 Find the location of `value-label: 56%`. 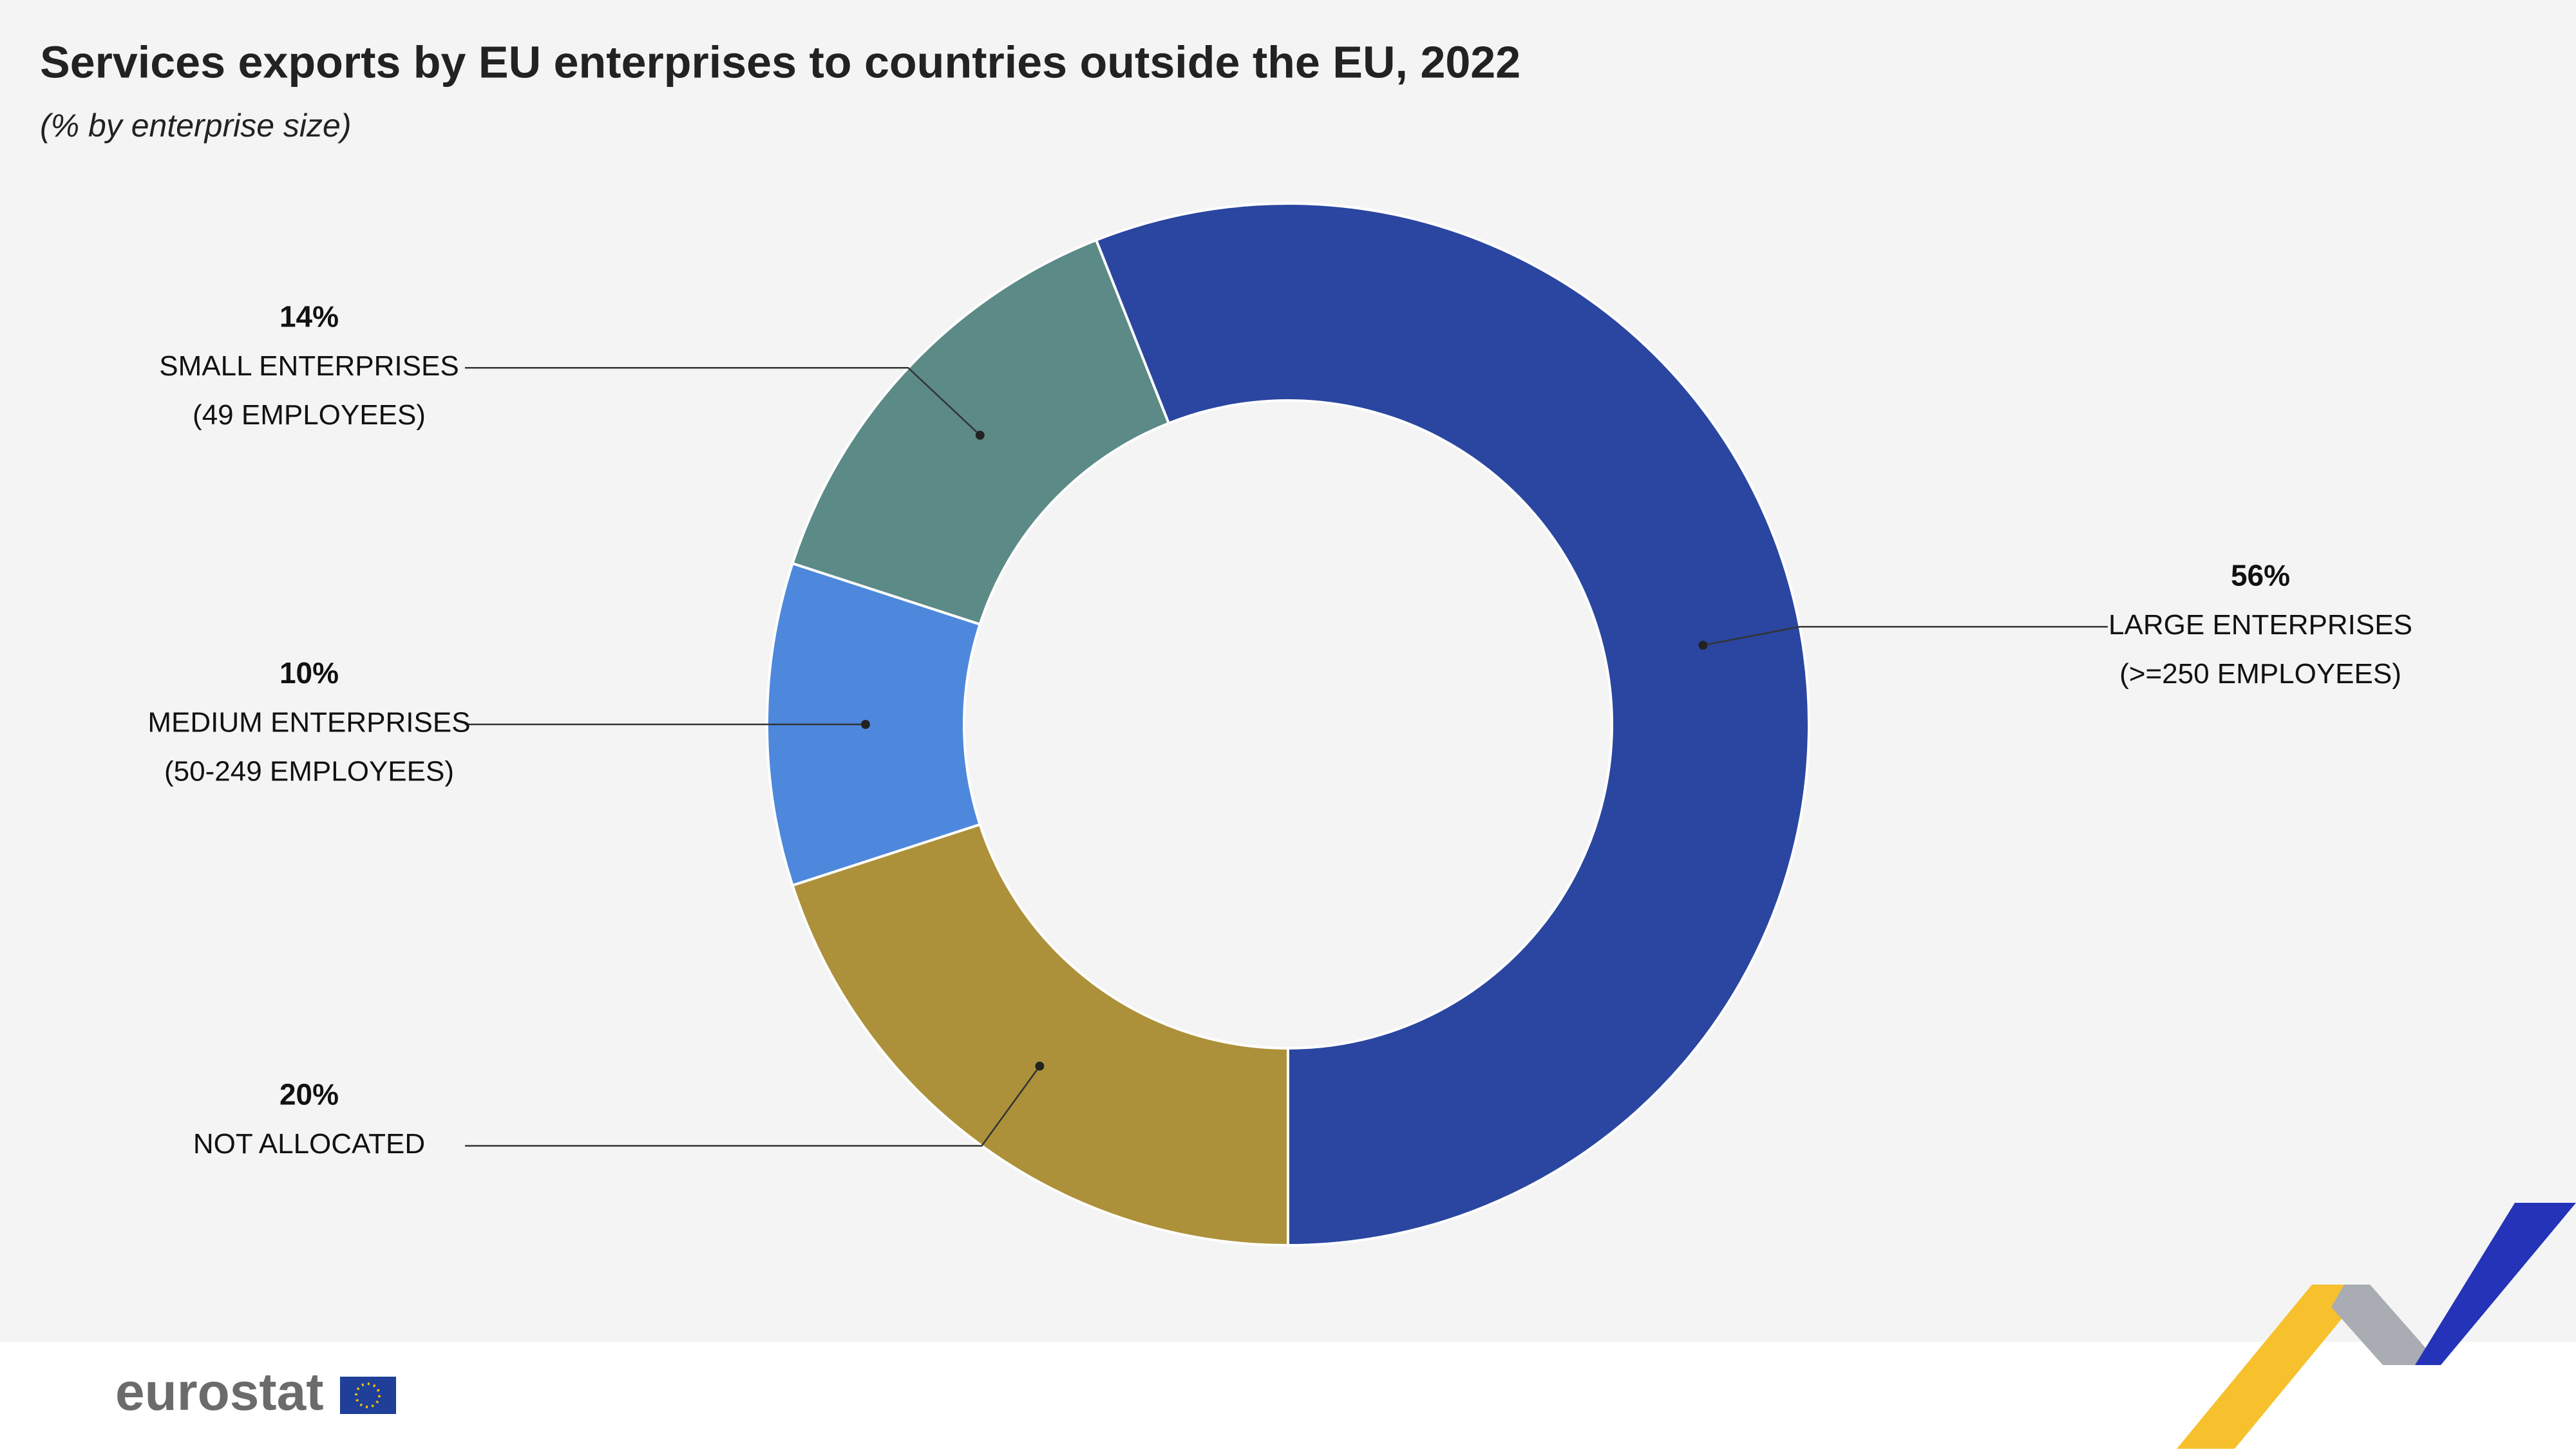

value-label: 56% is located at coordinates (2260, 575).